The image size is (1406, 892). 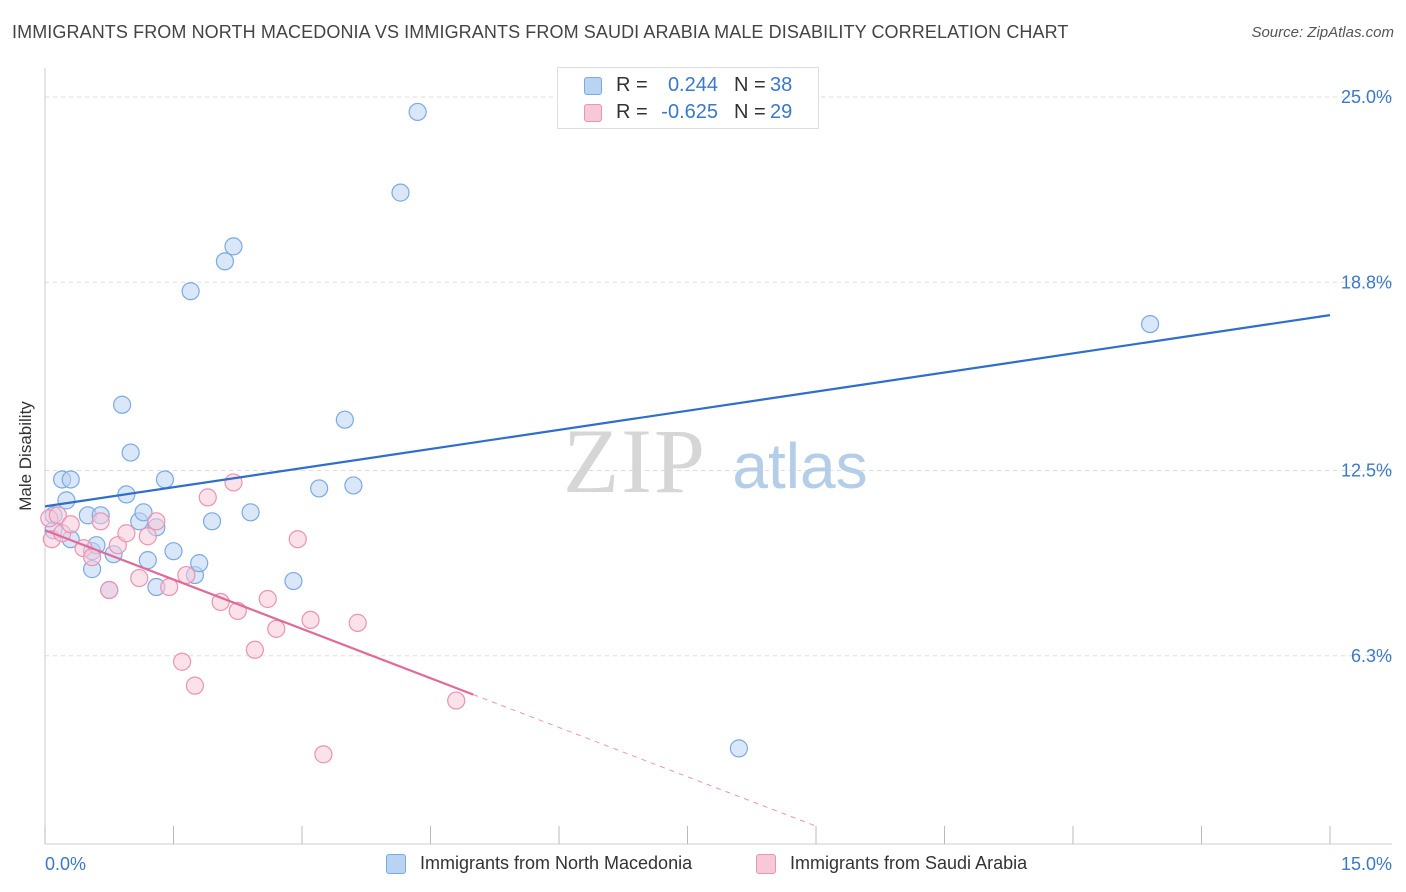 I want to click on r-value: -0.625, so click(x=689, y=112).